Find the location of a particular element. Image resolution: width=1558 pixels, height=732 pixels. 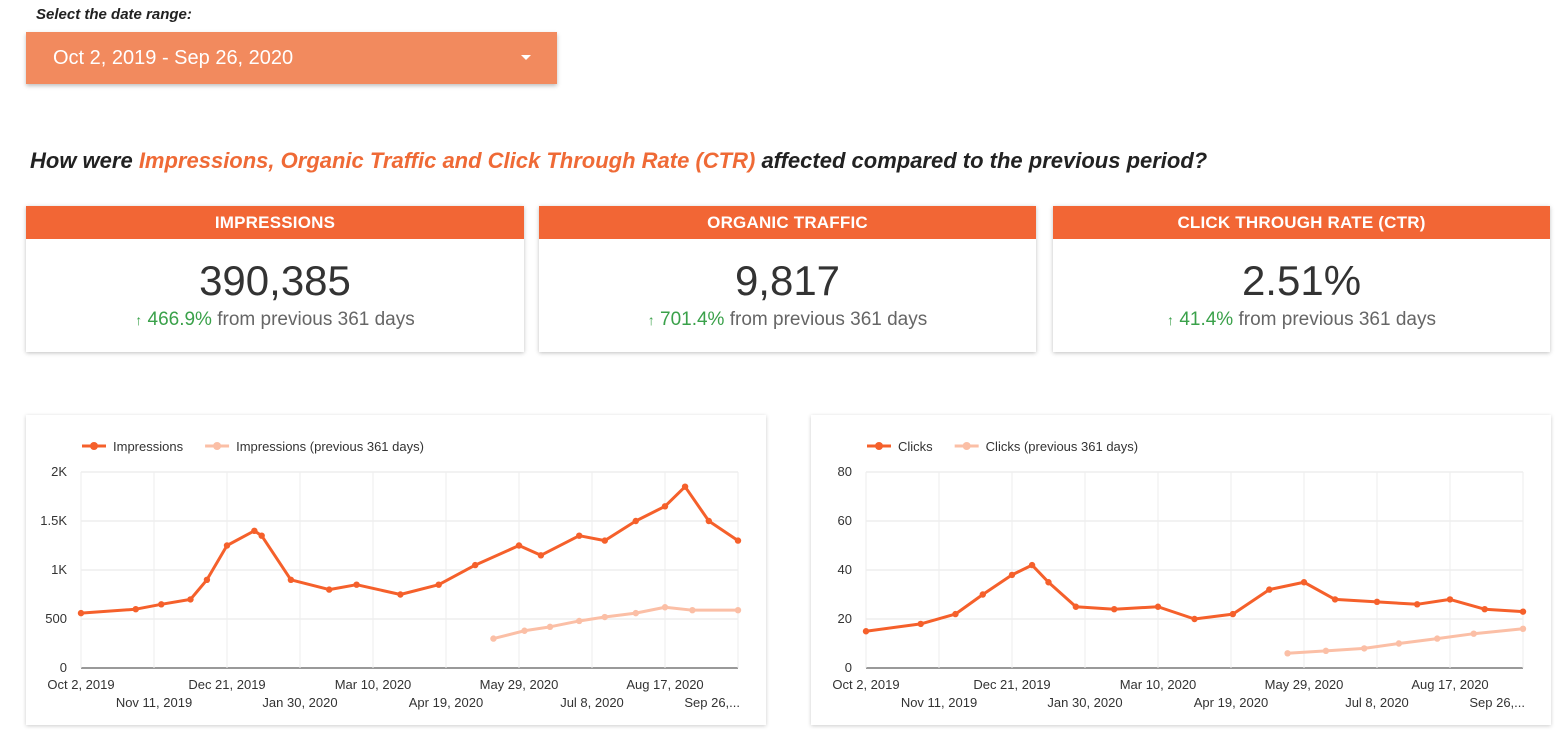

kpi-value: 390,385 is located at coordinates (275, 280).